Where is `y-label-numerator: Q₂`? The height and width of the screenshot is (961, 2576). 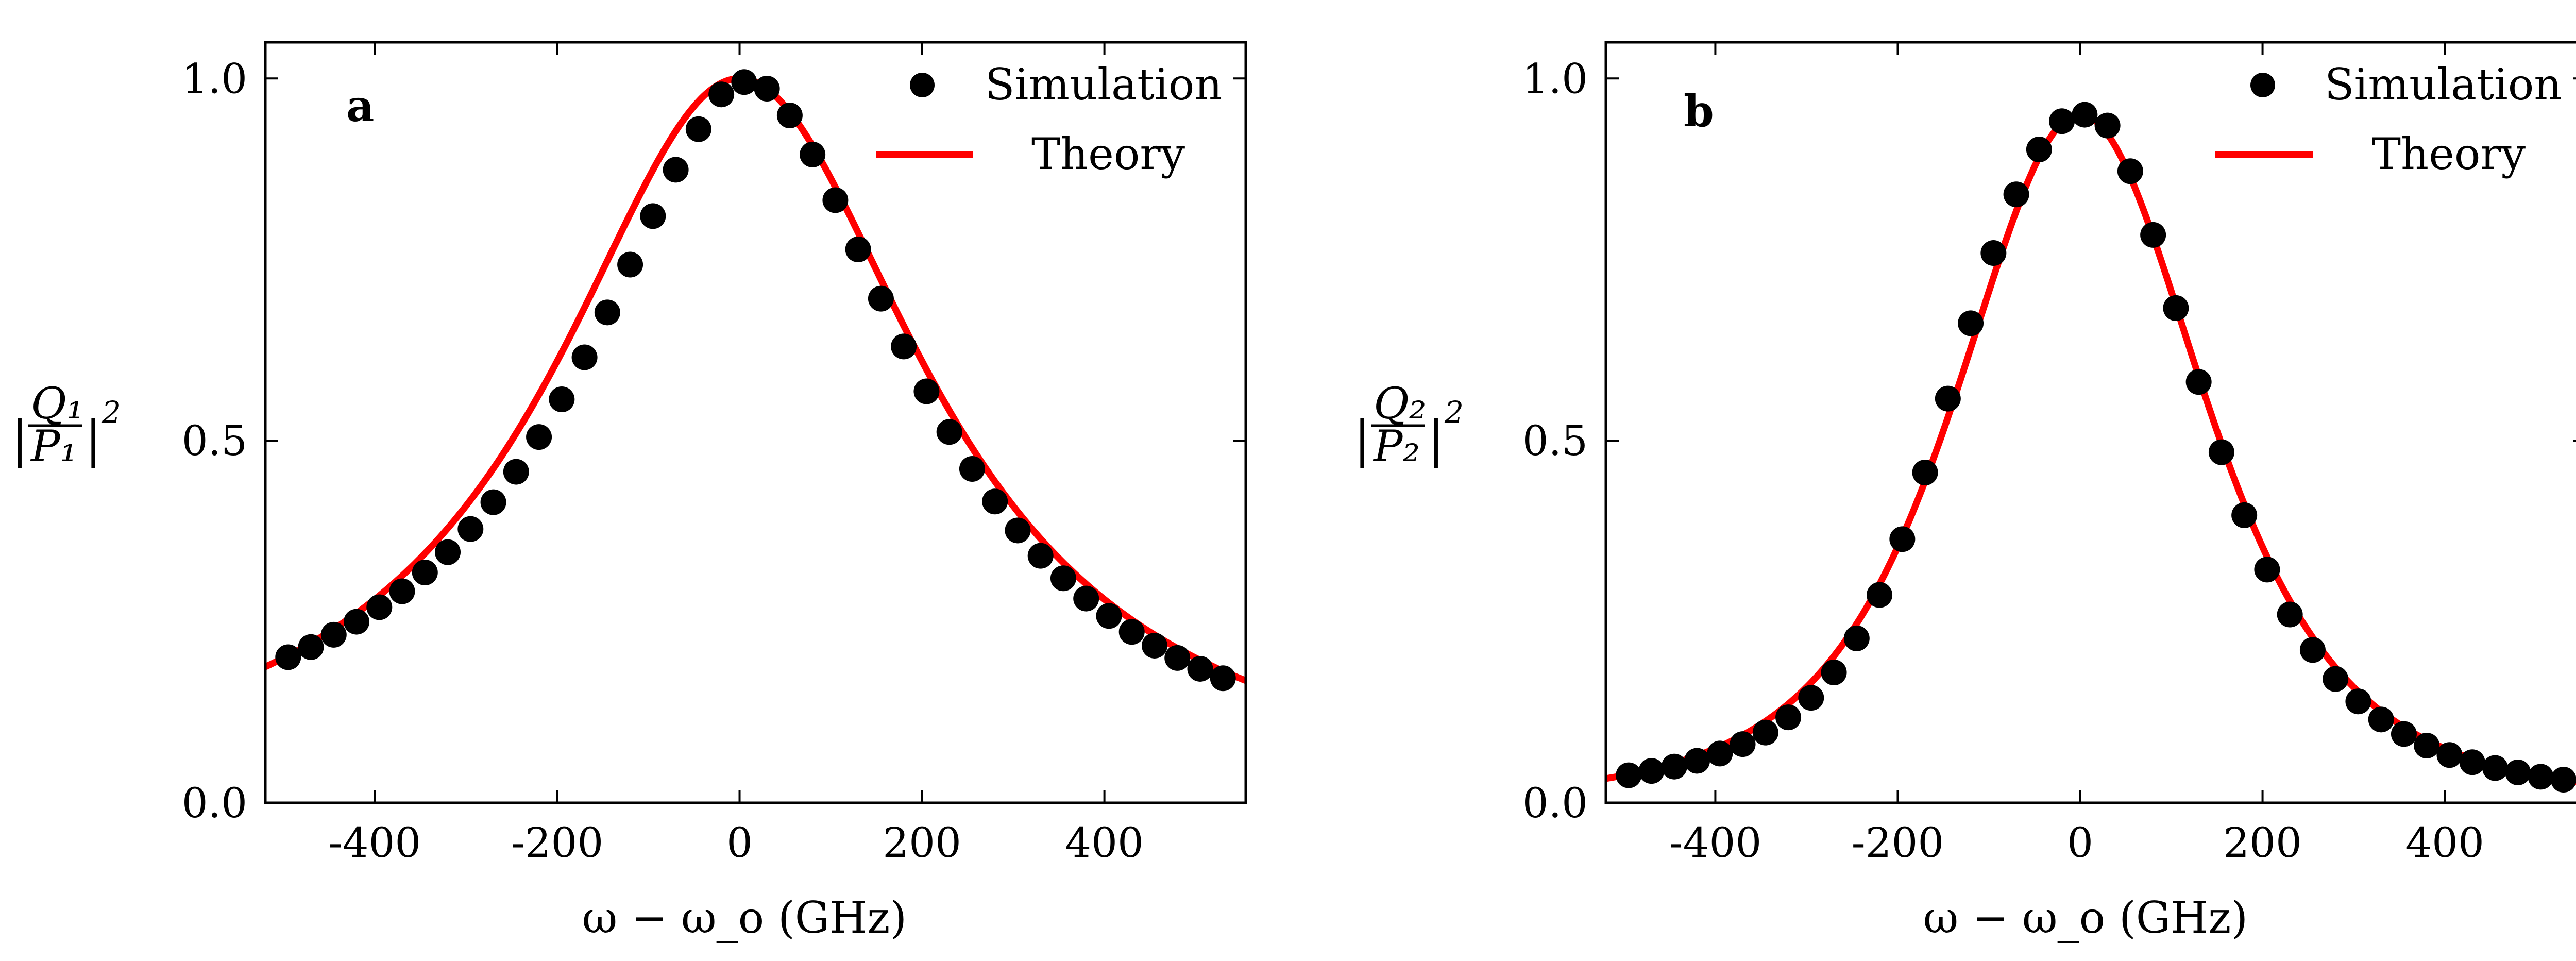 y-label-numerator: Q₂ is located at coordinates (1400, 403).